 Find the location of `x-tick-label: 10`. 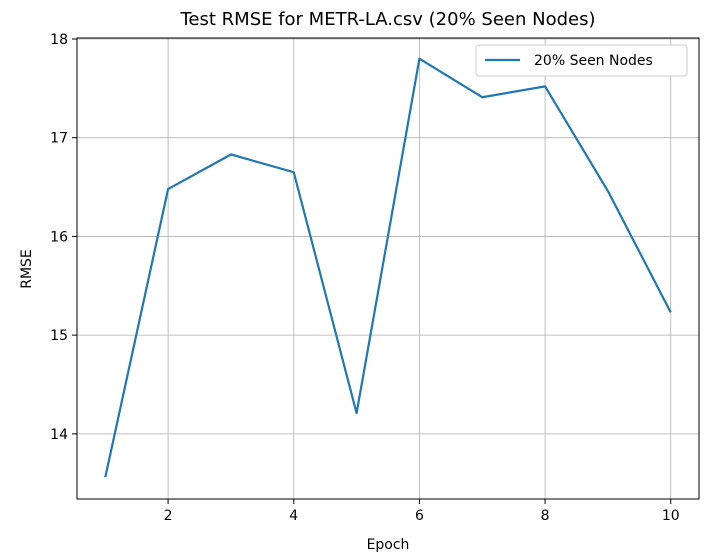

x-tick-label: 10 is located at coordinates (671, 516).